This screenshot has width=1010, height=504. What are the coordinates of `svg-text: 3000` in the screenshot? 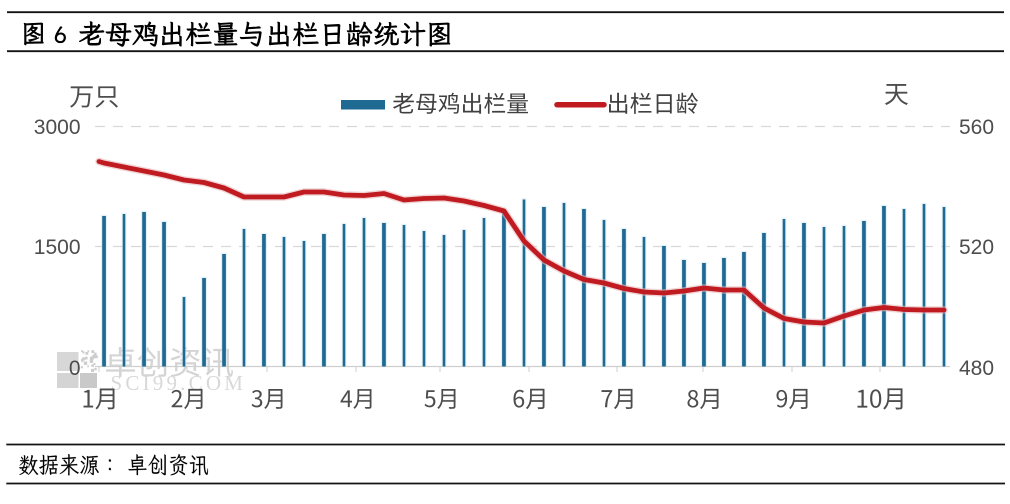 It's located at (57, 127).